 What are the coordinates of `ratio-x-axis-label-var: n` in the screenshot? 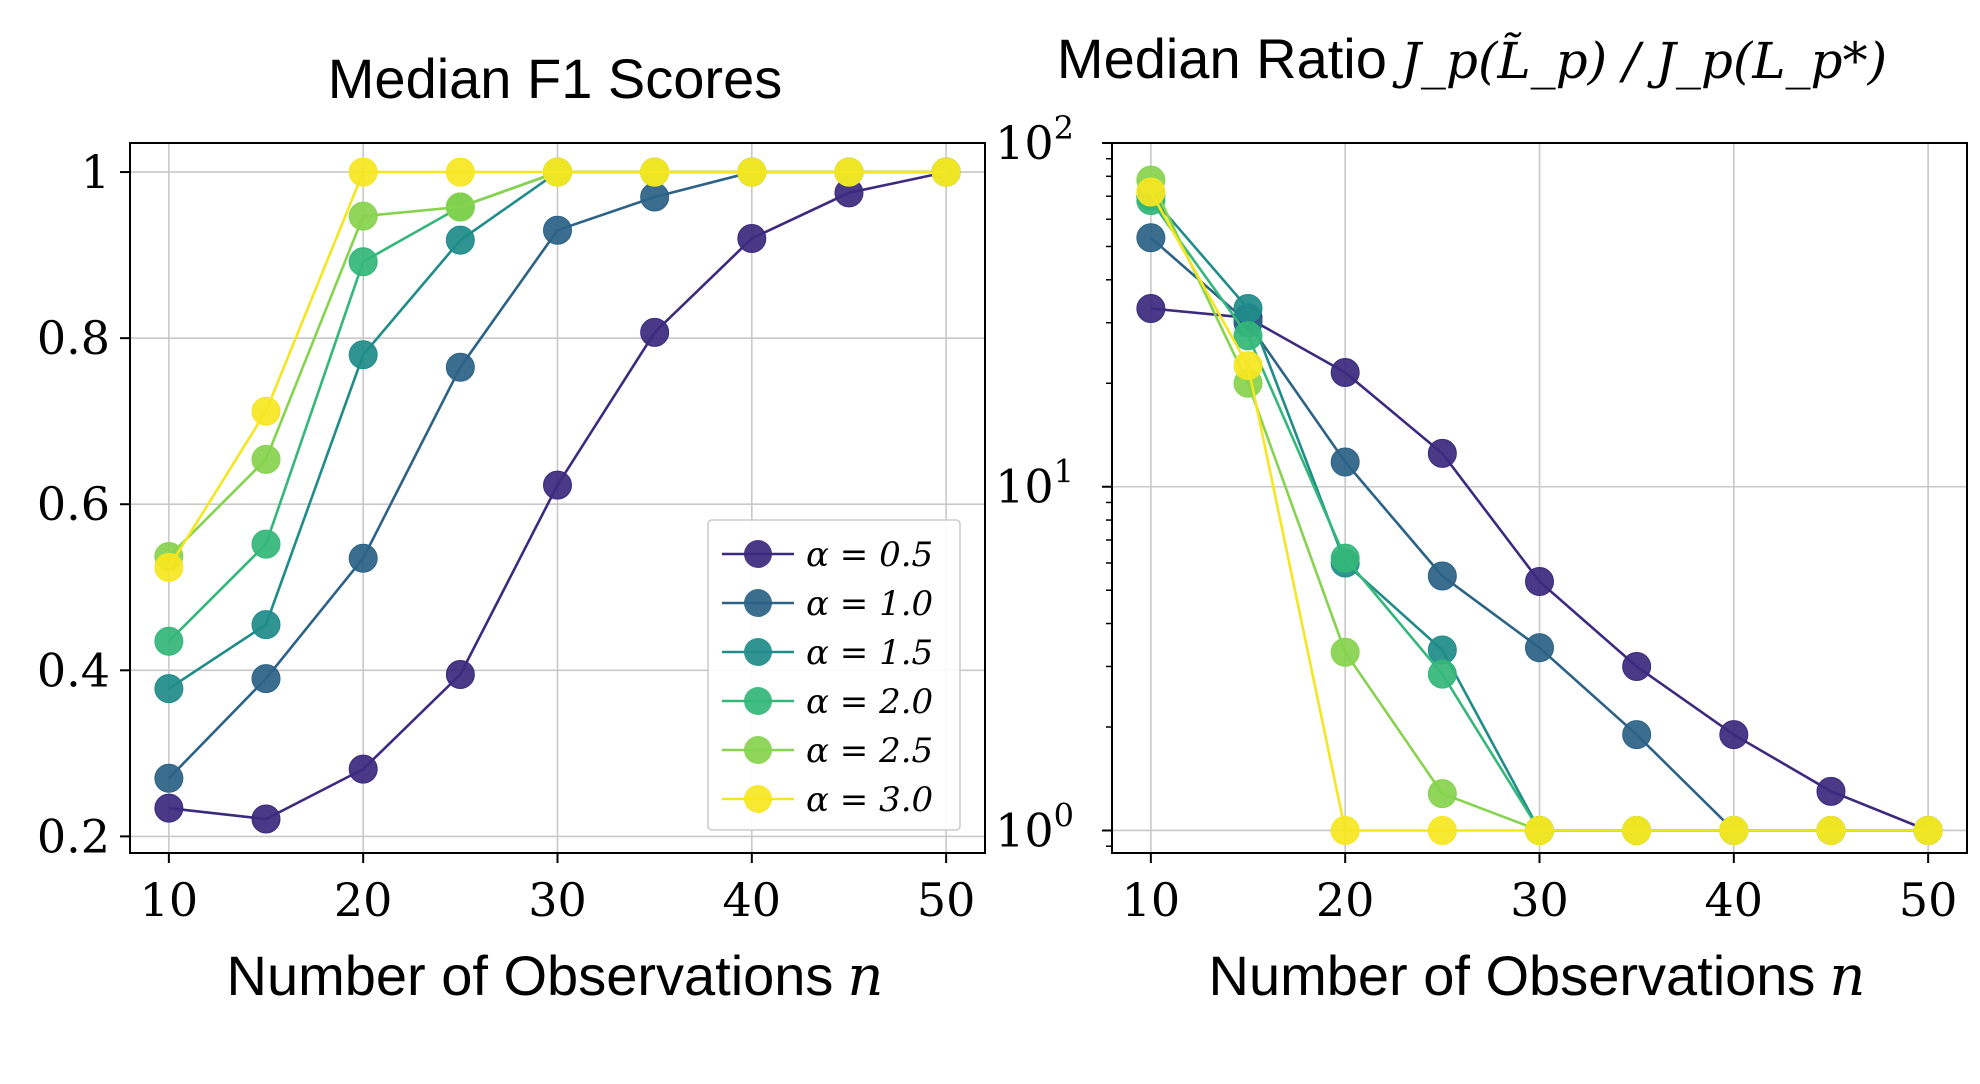 It's located at (1847, 976).